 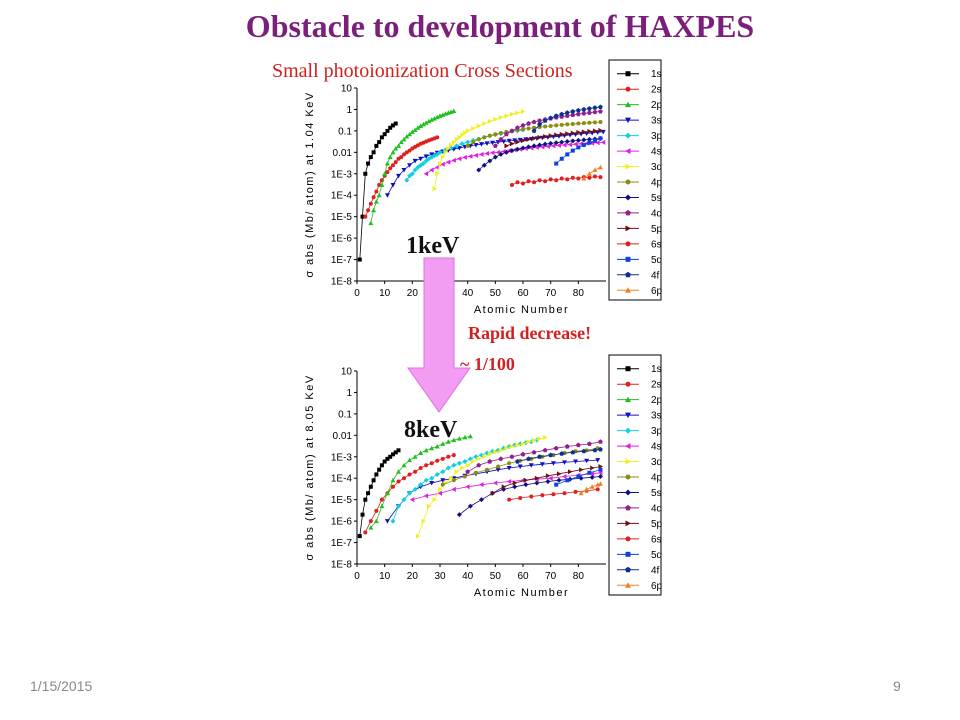 What do you see at coordinates (431, 430) in the screenshot?
I see `label-8kev: 8keV` at bounding box center [431, 430].